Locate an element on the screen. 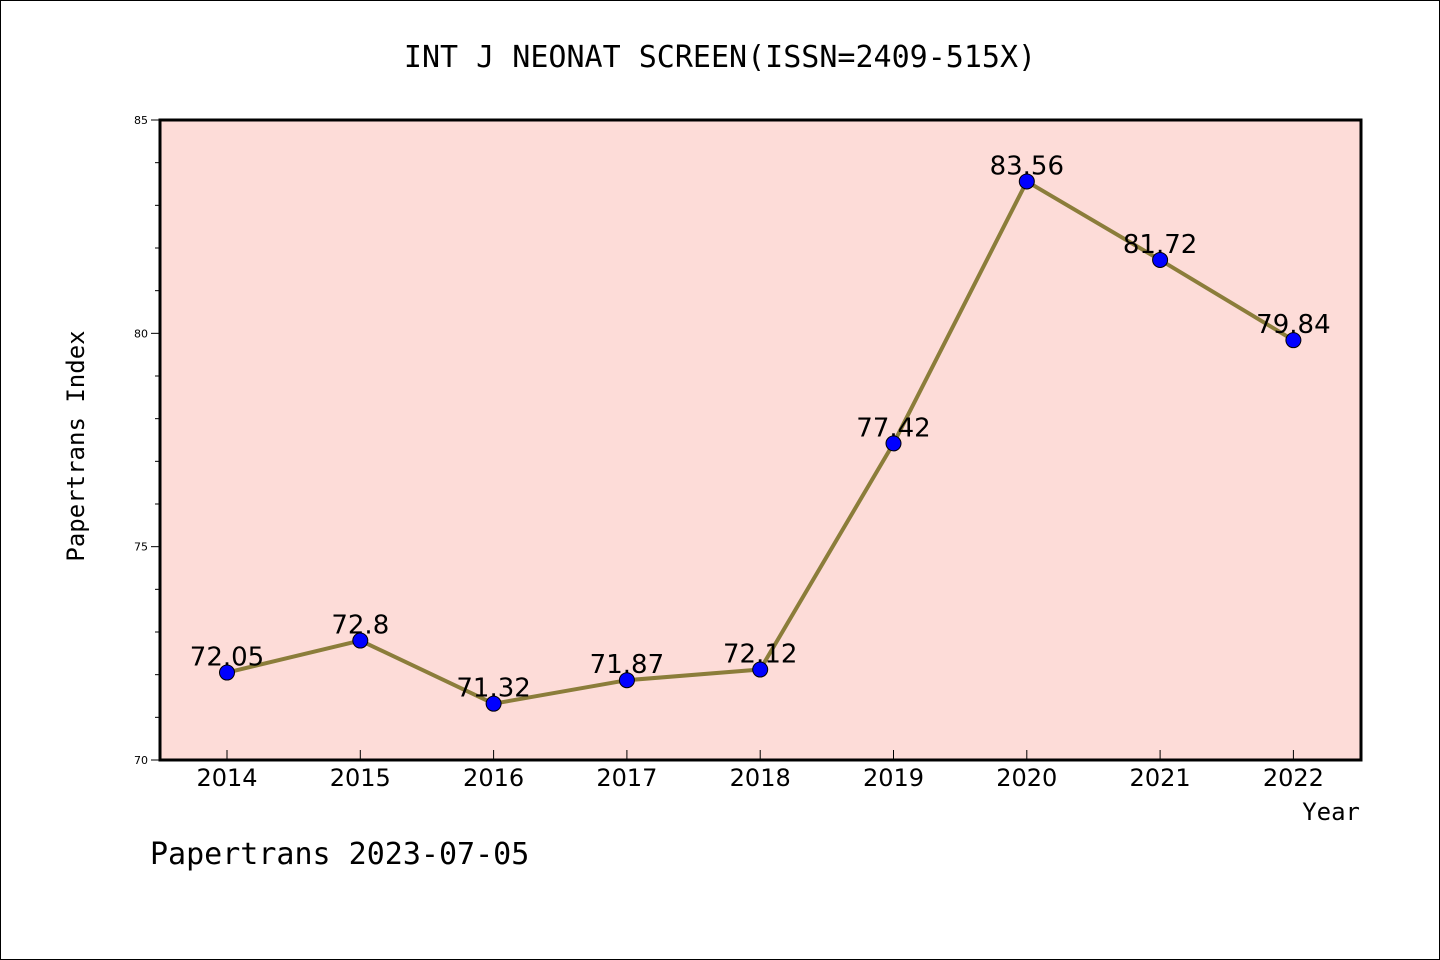 This screenshot has height=960, width=1440. y-axis: 70 75 80 85 is located at coordinates (147, 440).